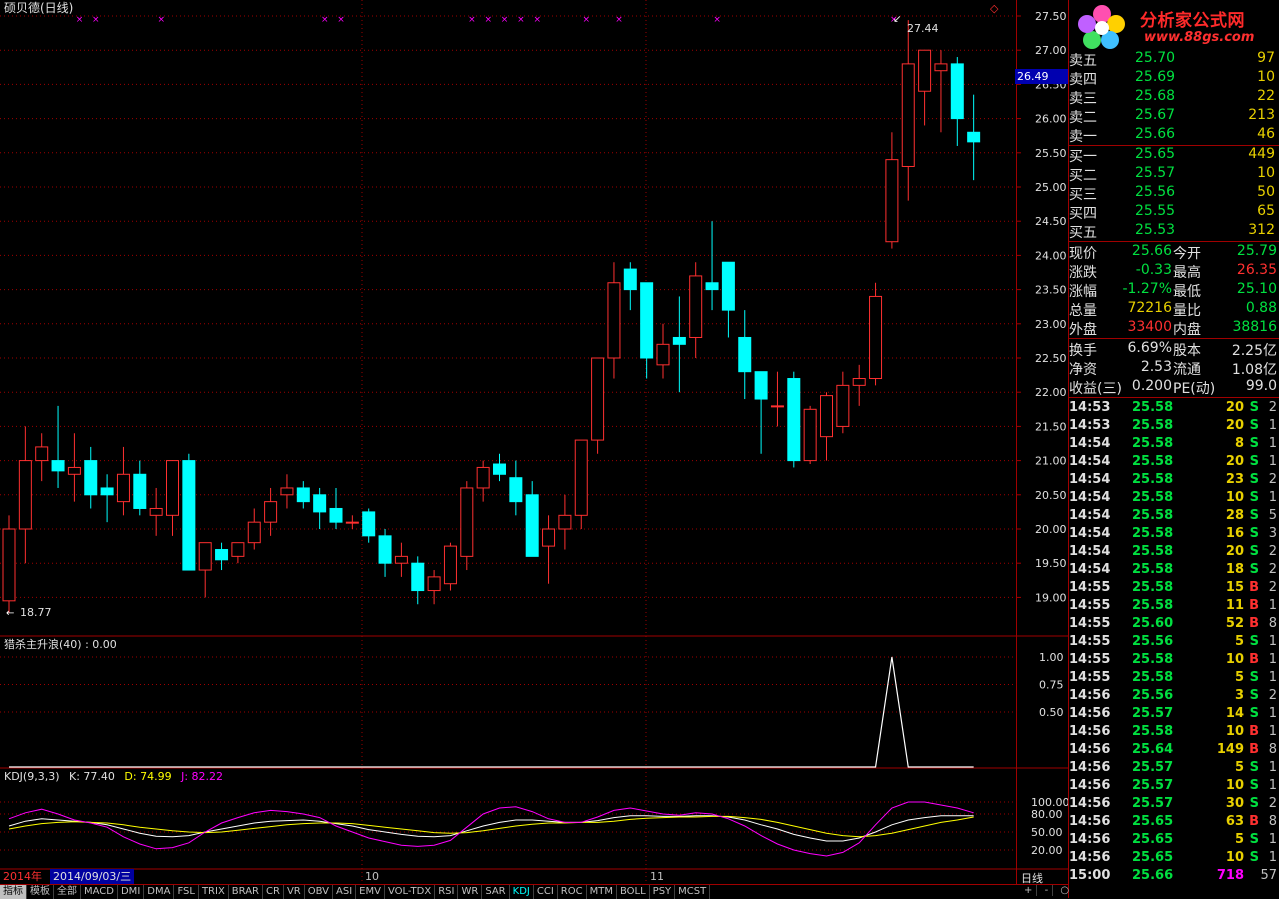  Describe the element at coordinates (1174, 231) in the screenshot. I see `order-book-row: 买五 25.53 312` at that location.